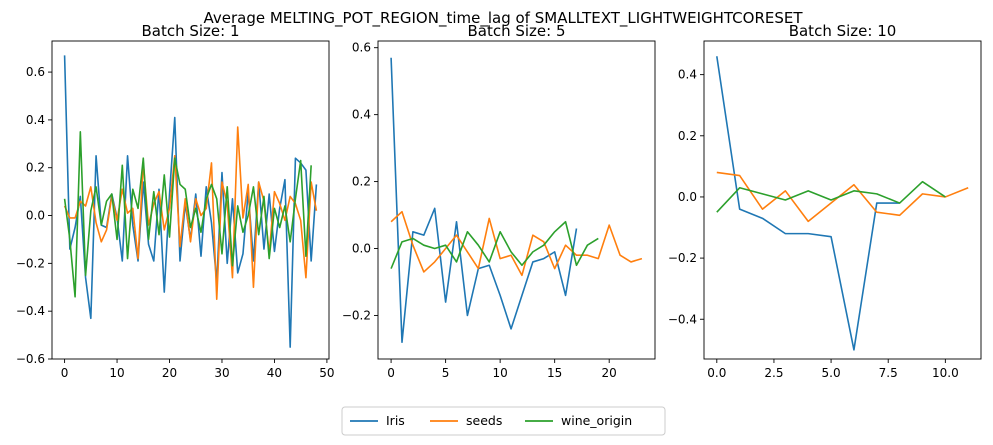  Describe the element at coordinates (221, 373) in the screenshot. I see `x-tick-label: 30` at that location.